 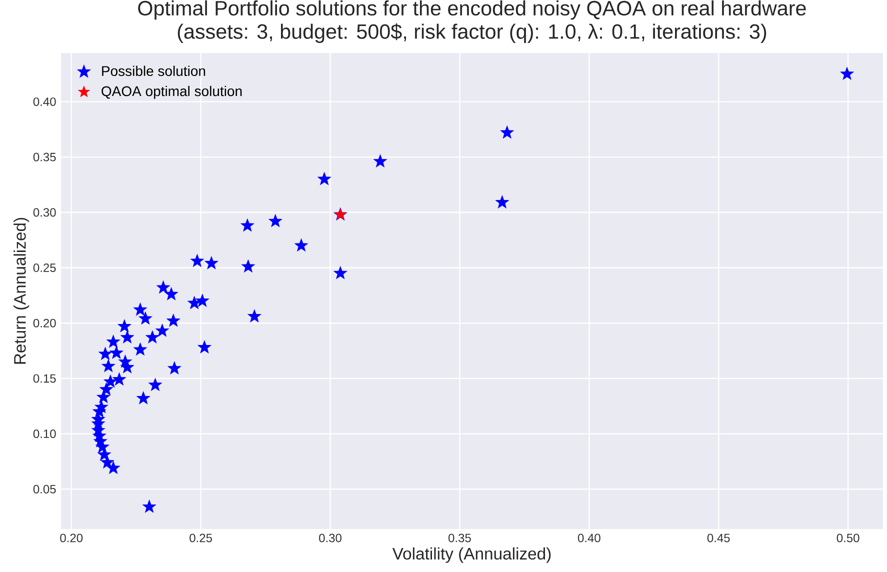 What do you see at coordinates (44, 378) in the screenshot?
I see `y-tick-label: 0.15` at bounding box center [44, 378].